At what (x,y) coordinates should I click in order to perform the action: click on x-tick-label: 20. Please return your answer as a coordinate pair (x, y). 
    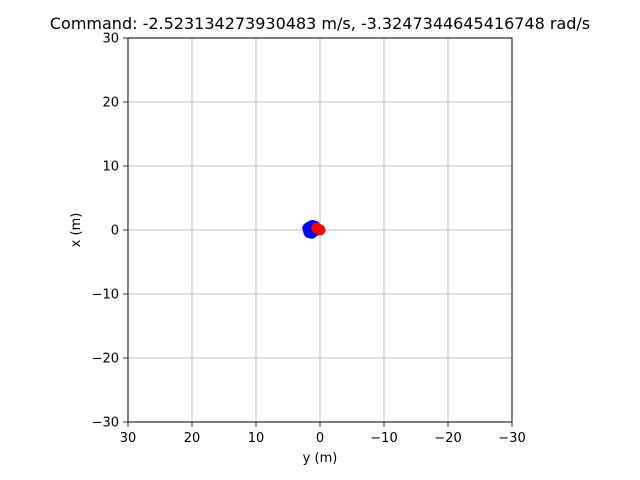
    Looking at the image, I should click on (192, 438).